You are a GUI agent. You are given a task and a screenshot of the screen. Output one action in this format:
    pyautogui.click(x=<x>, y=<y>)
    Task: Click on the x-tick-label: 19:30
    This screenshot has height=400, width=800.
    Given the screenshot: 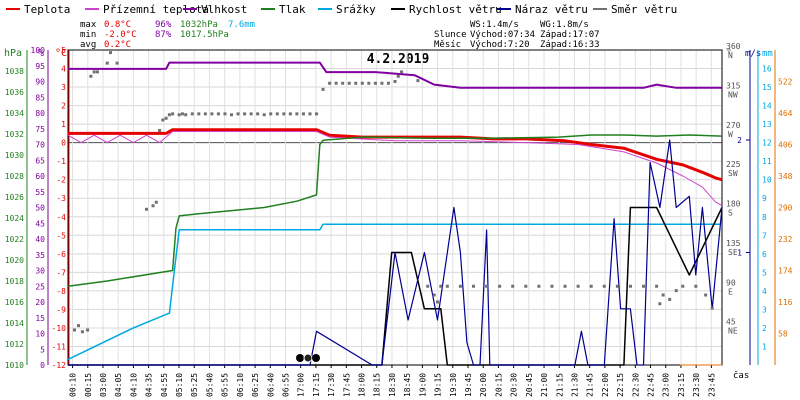 What is the action you would take?
    pyautogui.click(x=453, y=385)
    